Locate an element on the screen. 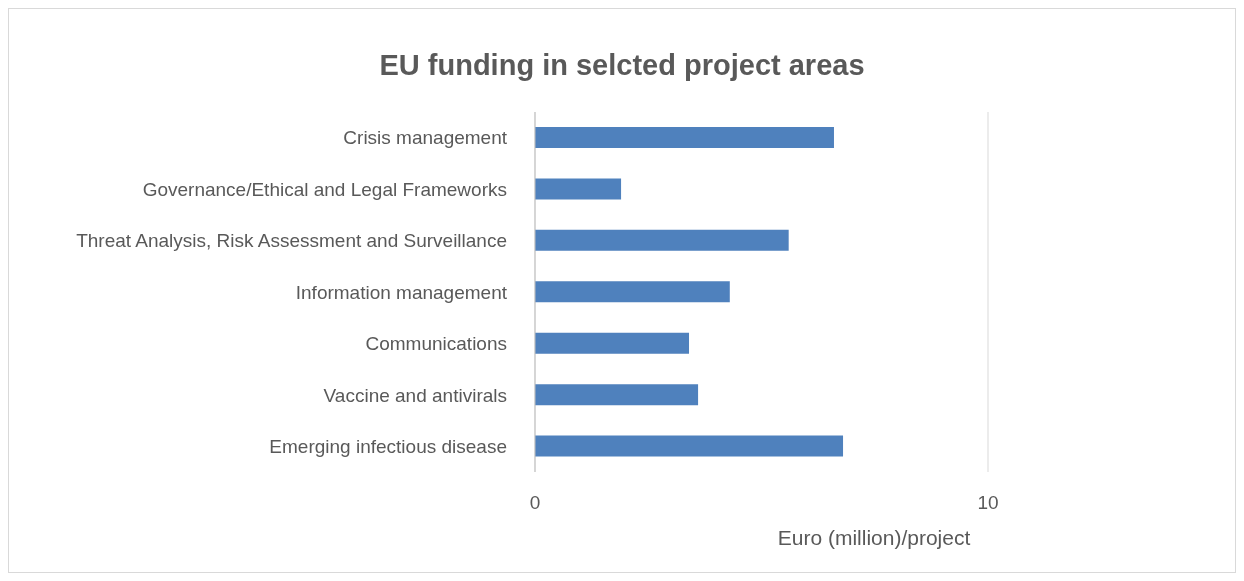 This screenshot has width=1244, height=581. y-tick-label: Crisis management is located at coordinates (425, 138).